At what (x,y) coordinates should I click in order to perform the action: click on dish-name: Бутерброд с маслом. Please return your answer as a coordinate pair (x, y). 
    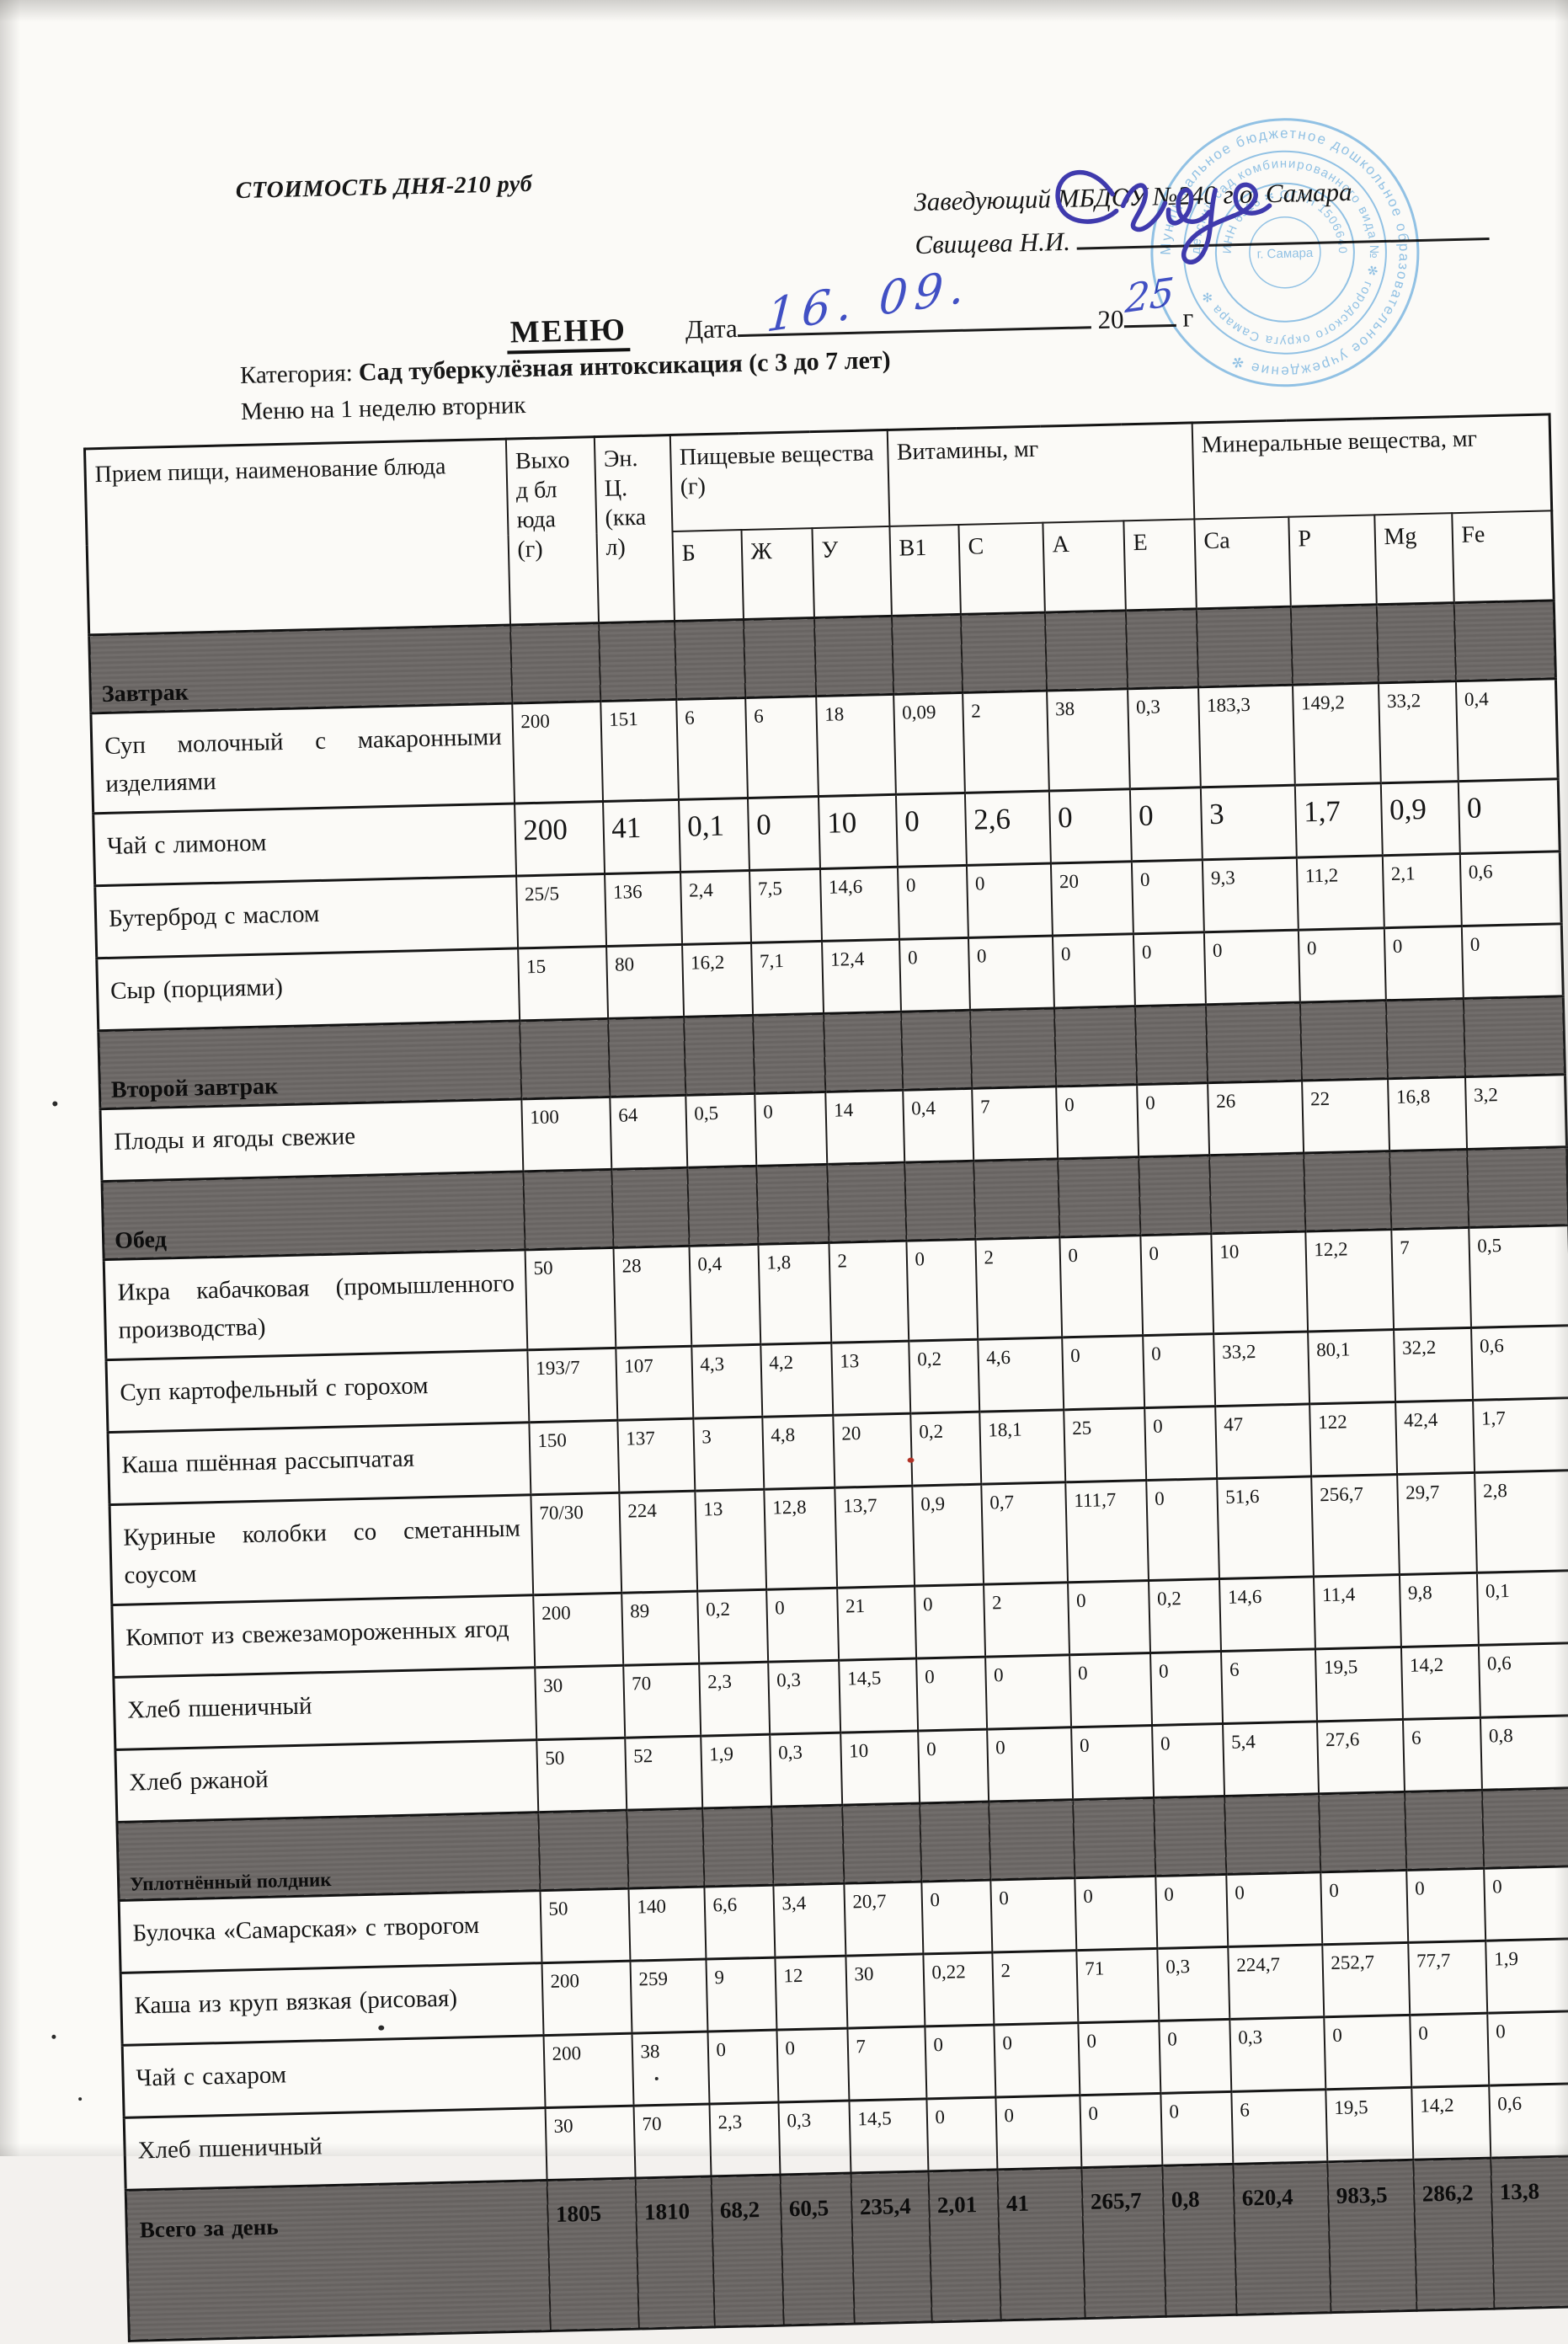
    Looking at the image, I should click on (306, 917).